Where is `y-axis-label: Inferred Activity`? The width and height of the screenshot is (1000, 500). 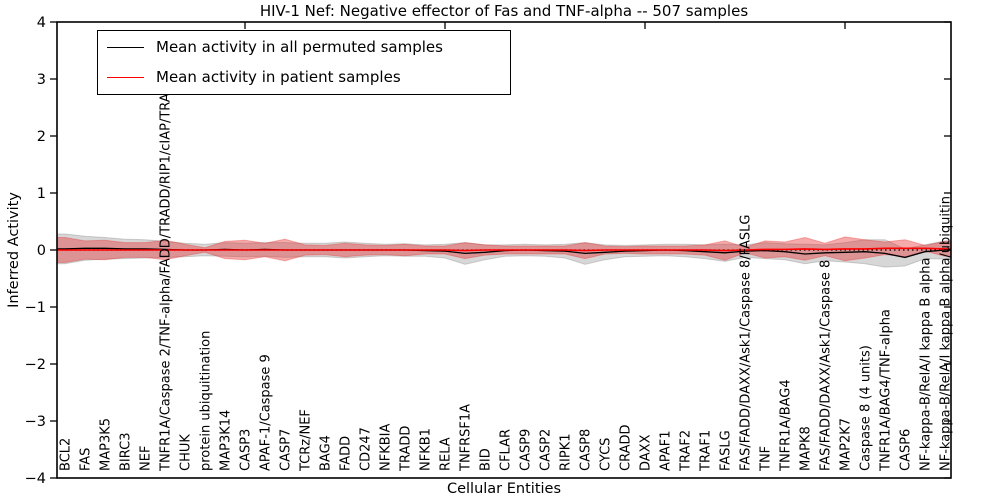 y-axis-label: Inferred Activity is located at coordinates (14, 250).